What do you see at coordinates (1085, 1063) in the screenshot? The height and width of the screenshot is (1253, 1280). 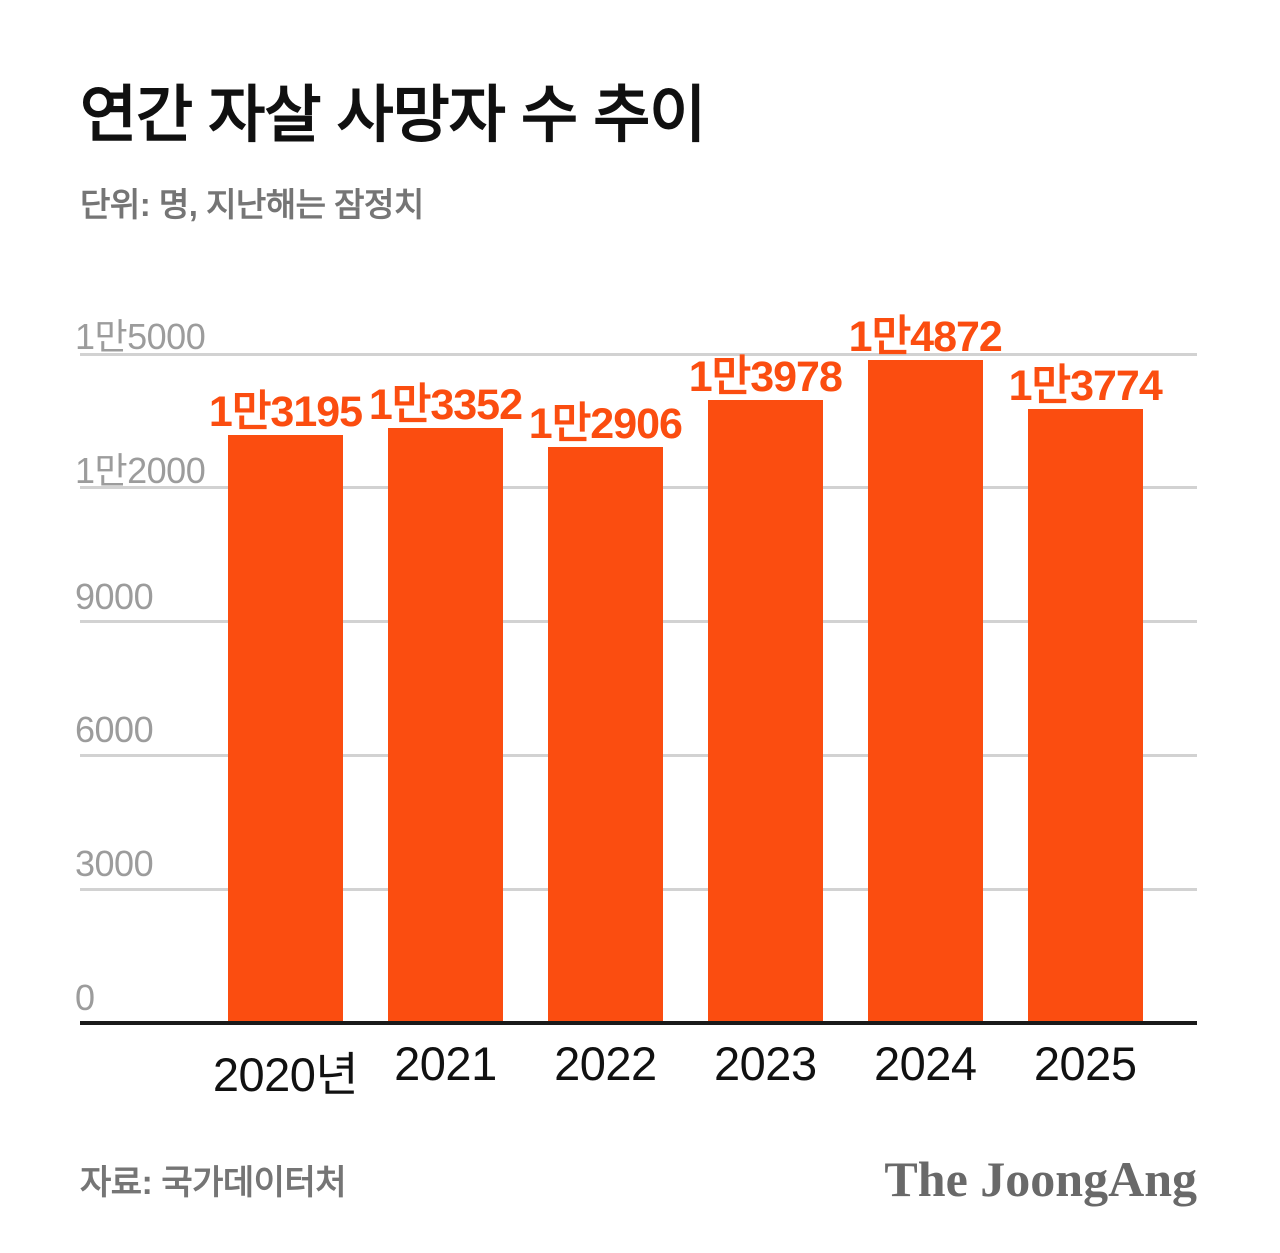 I see `x-axis-tick-label: 2025` at bounding box center [1085, 1063].